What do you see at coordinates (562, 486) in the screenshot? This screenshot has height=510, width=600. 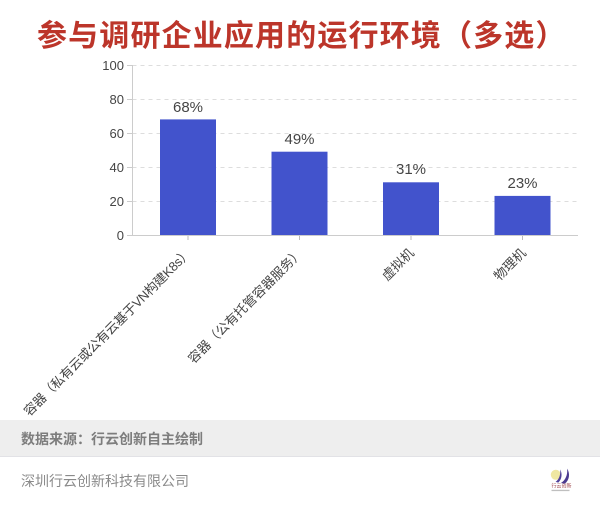 I see `svg-text: 行云创新` at bounding box center [562, 486].